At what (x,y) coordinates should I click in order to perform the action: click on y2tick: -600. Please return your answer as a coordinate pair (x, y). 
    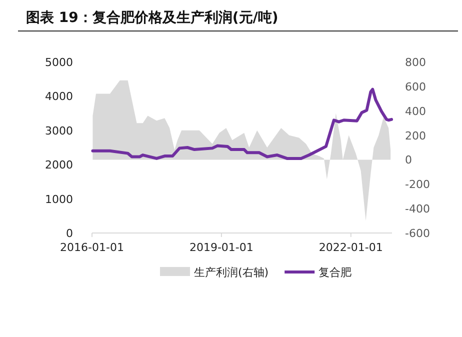
    Looking at the image, I should click on (417, 233).